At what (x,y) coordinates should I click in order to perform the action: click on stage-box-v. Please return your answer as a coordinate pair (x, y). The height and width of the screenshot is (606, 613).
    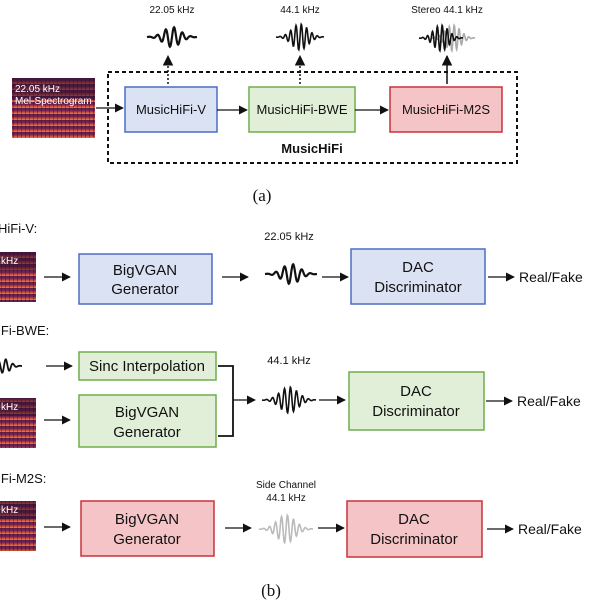
    Looking at the image, I should click on (171, 109).